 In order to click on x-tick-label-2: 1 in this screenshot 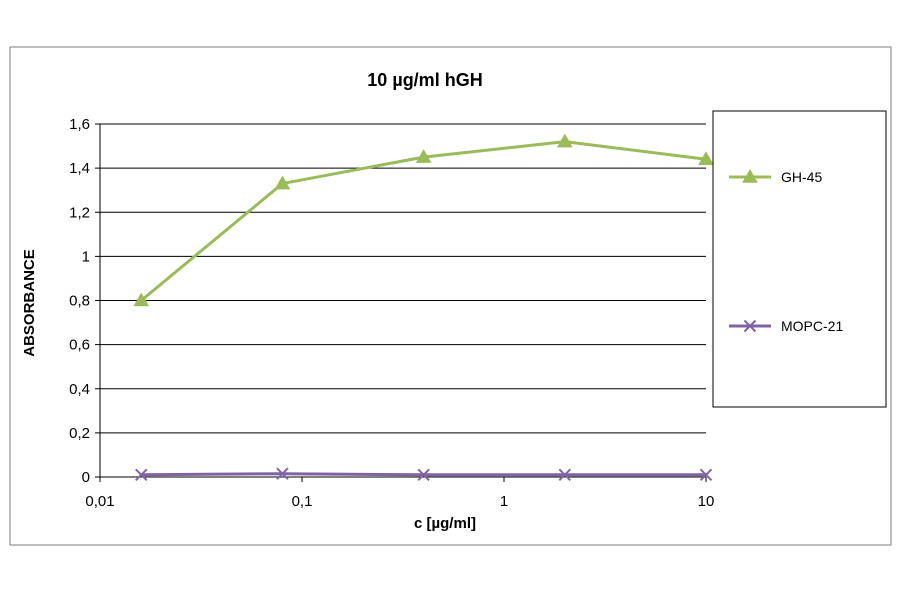, I will do `click(504, 501)`.